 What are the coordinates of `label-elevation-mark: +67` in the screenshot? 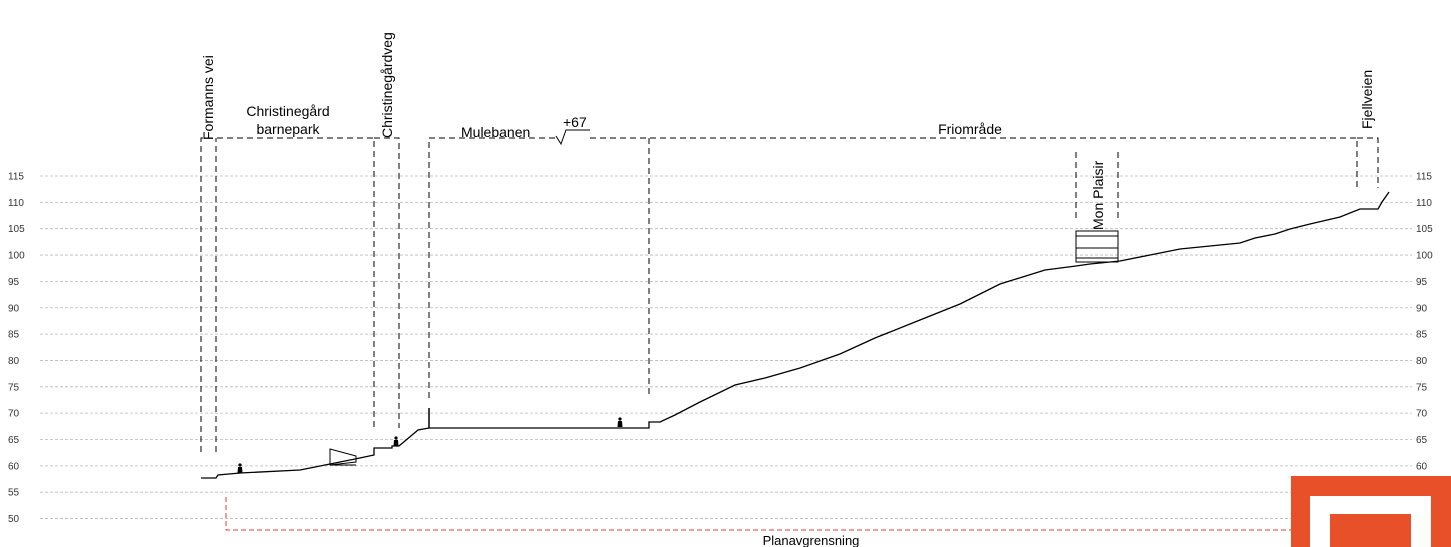 It's located at (575, 122).